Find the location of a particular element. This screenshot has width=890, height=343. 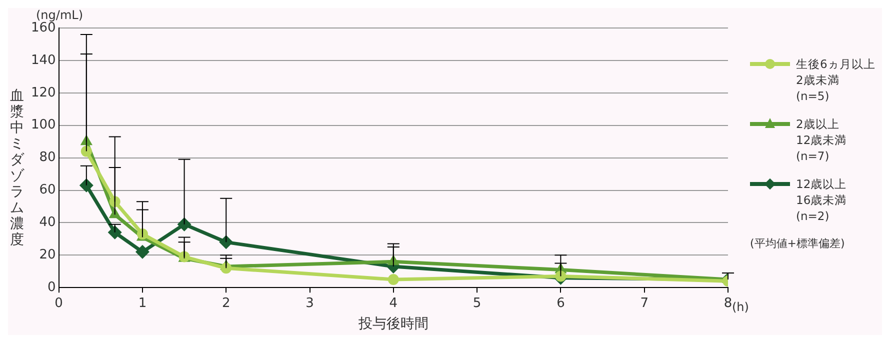

y-tick-label: 60 is located at coordinates (47, 190).